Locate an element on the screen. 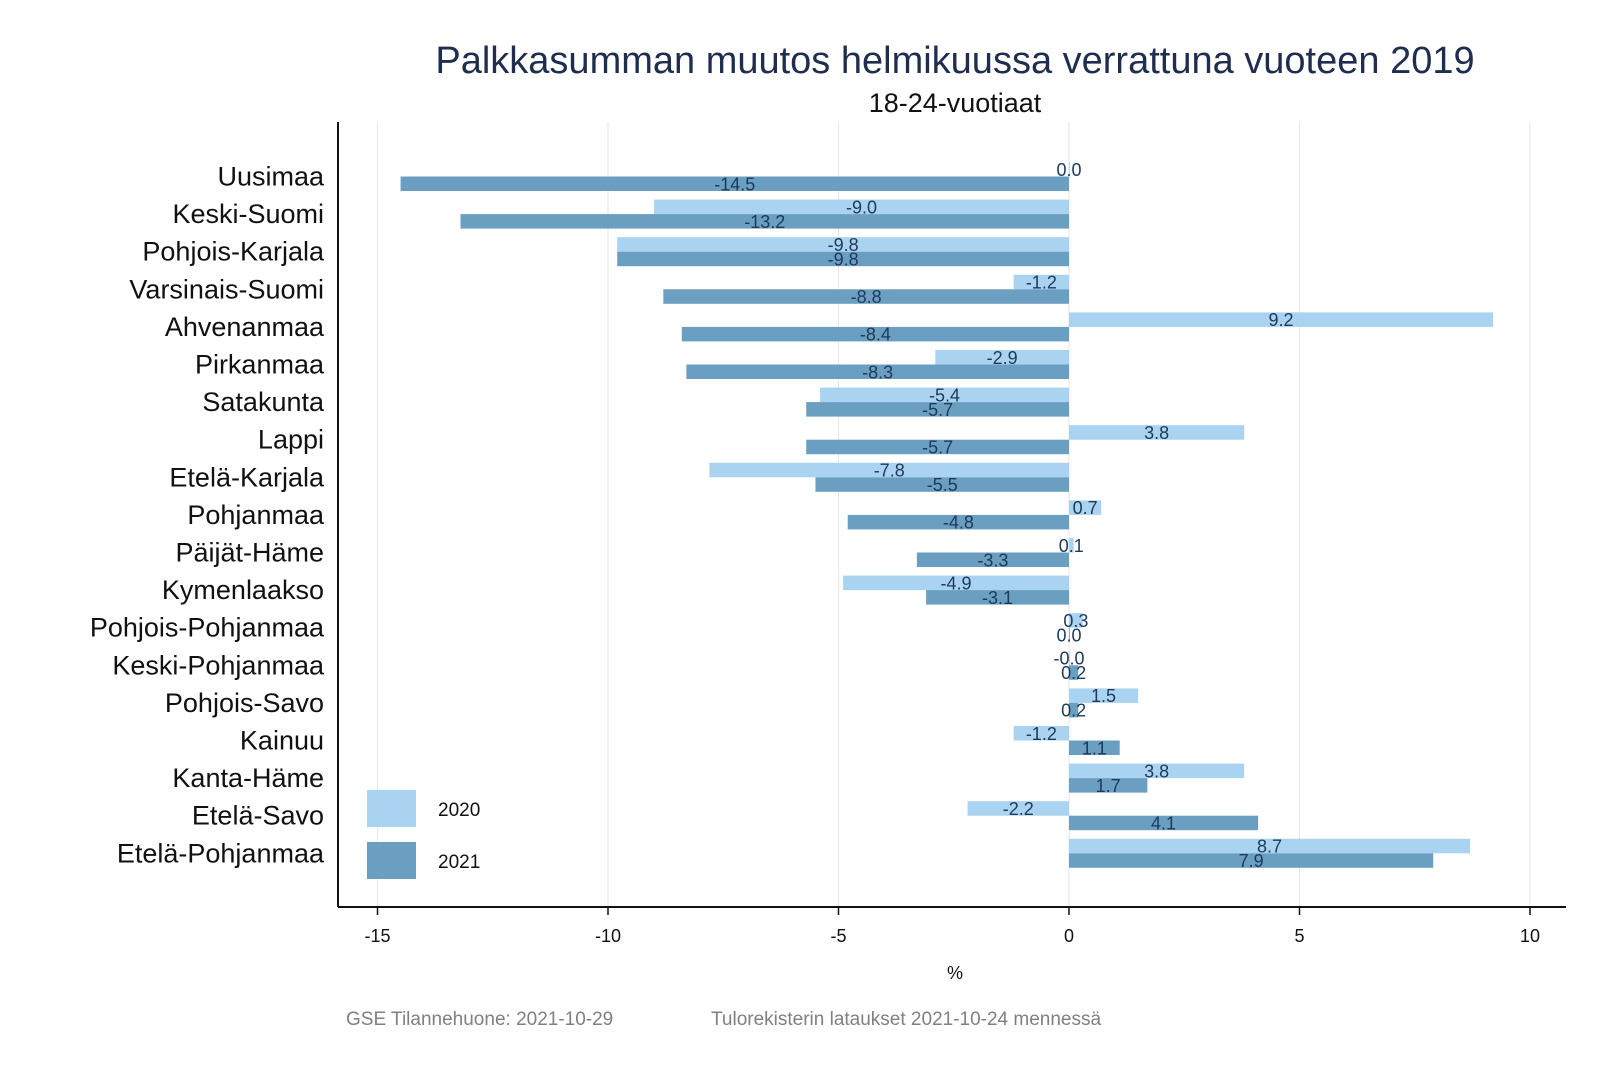  category-label-etela-savo: Etelä-Savo is located at coordinates (258, 816).